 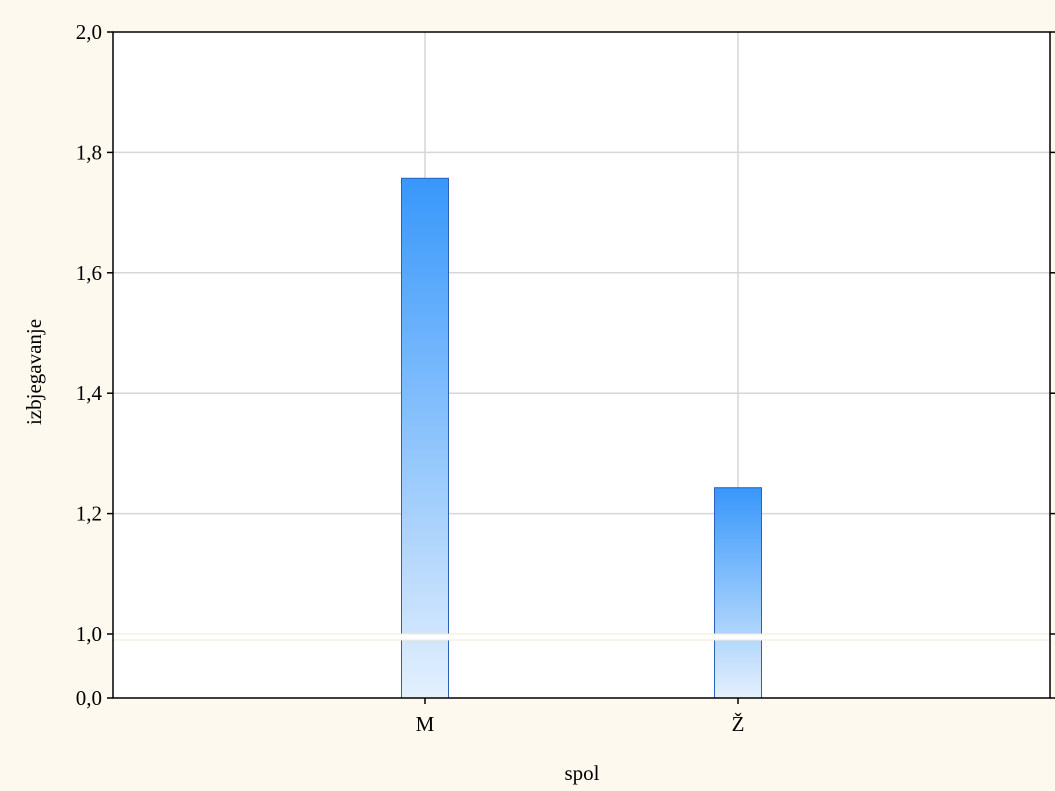 I want to click on axis-break, so click(x=579, y=637).